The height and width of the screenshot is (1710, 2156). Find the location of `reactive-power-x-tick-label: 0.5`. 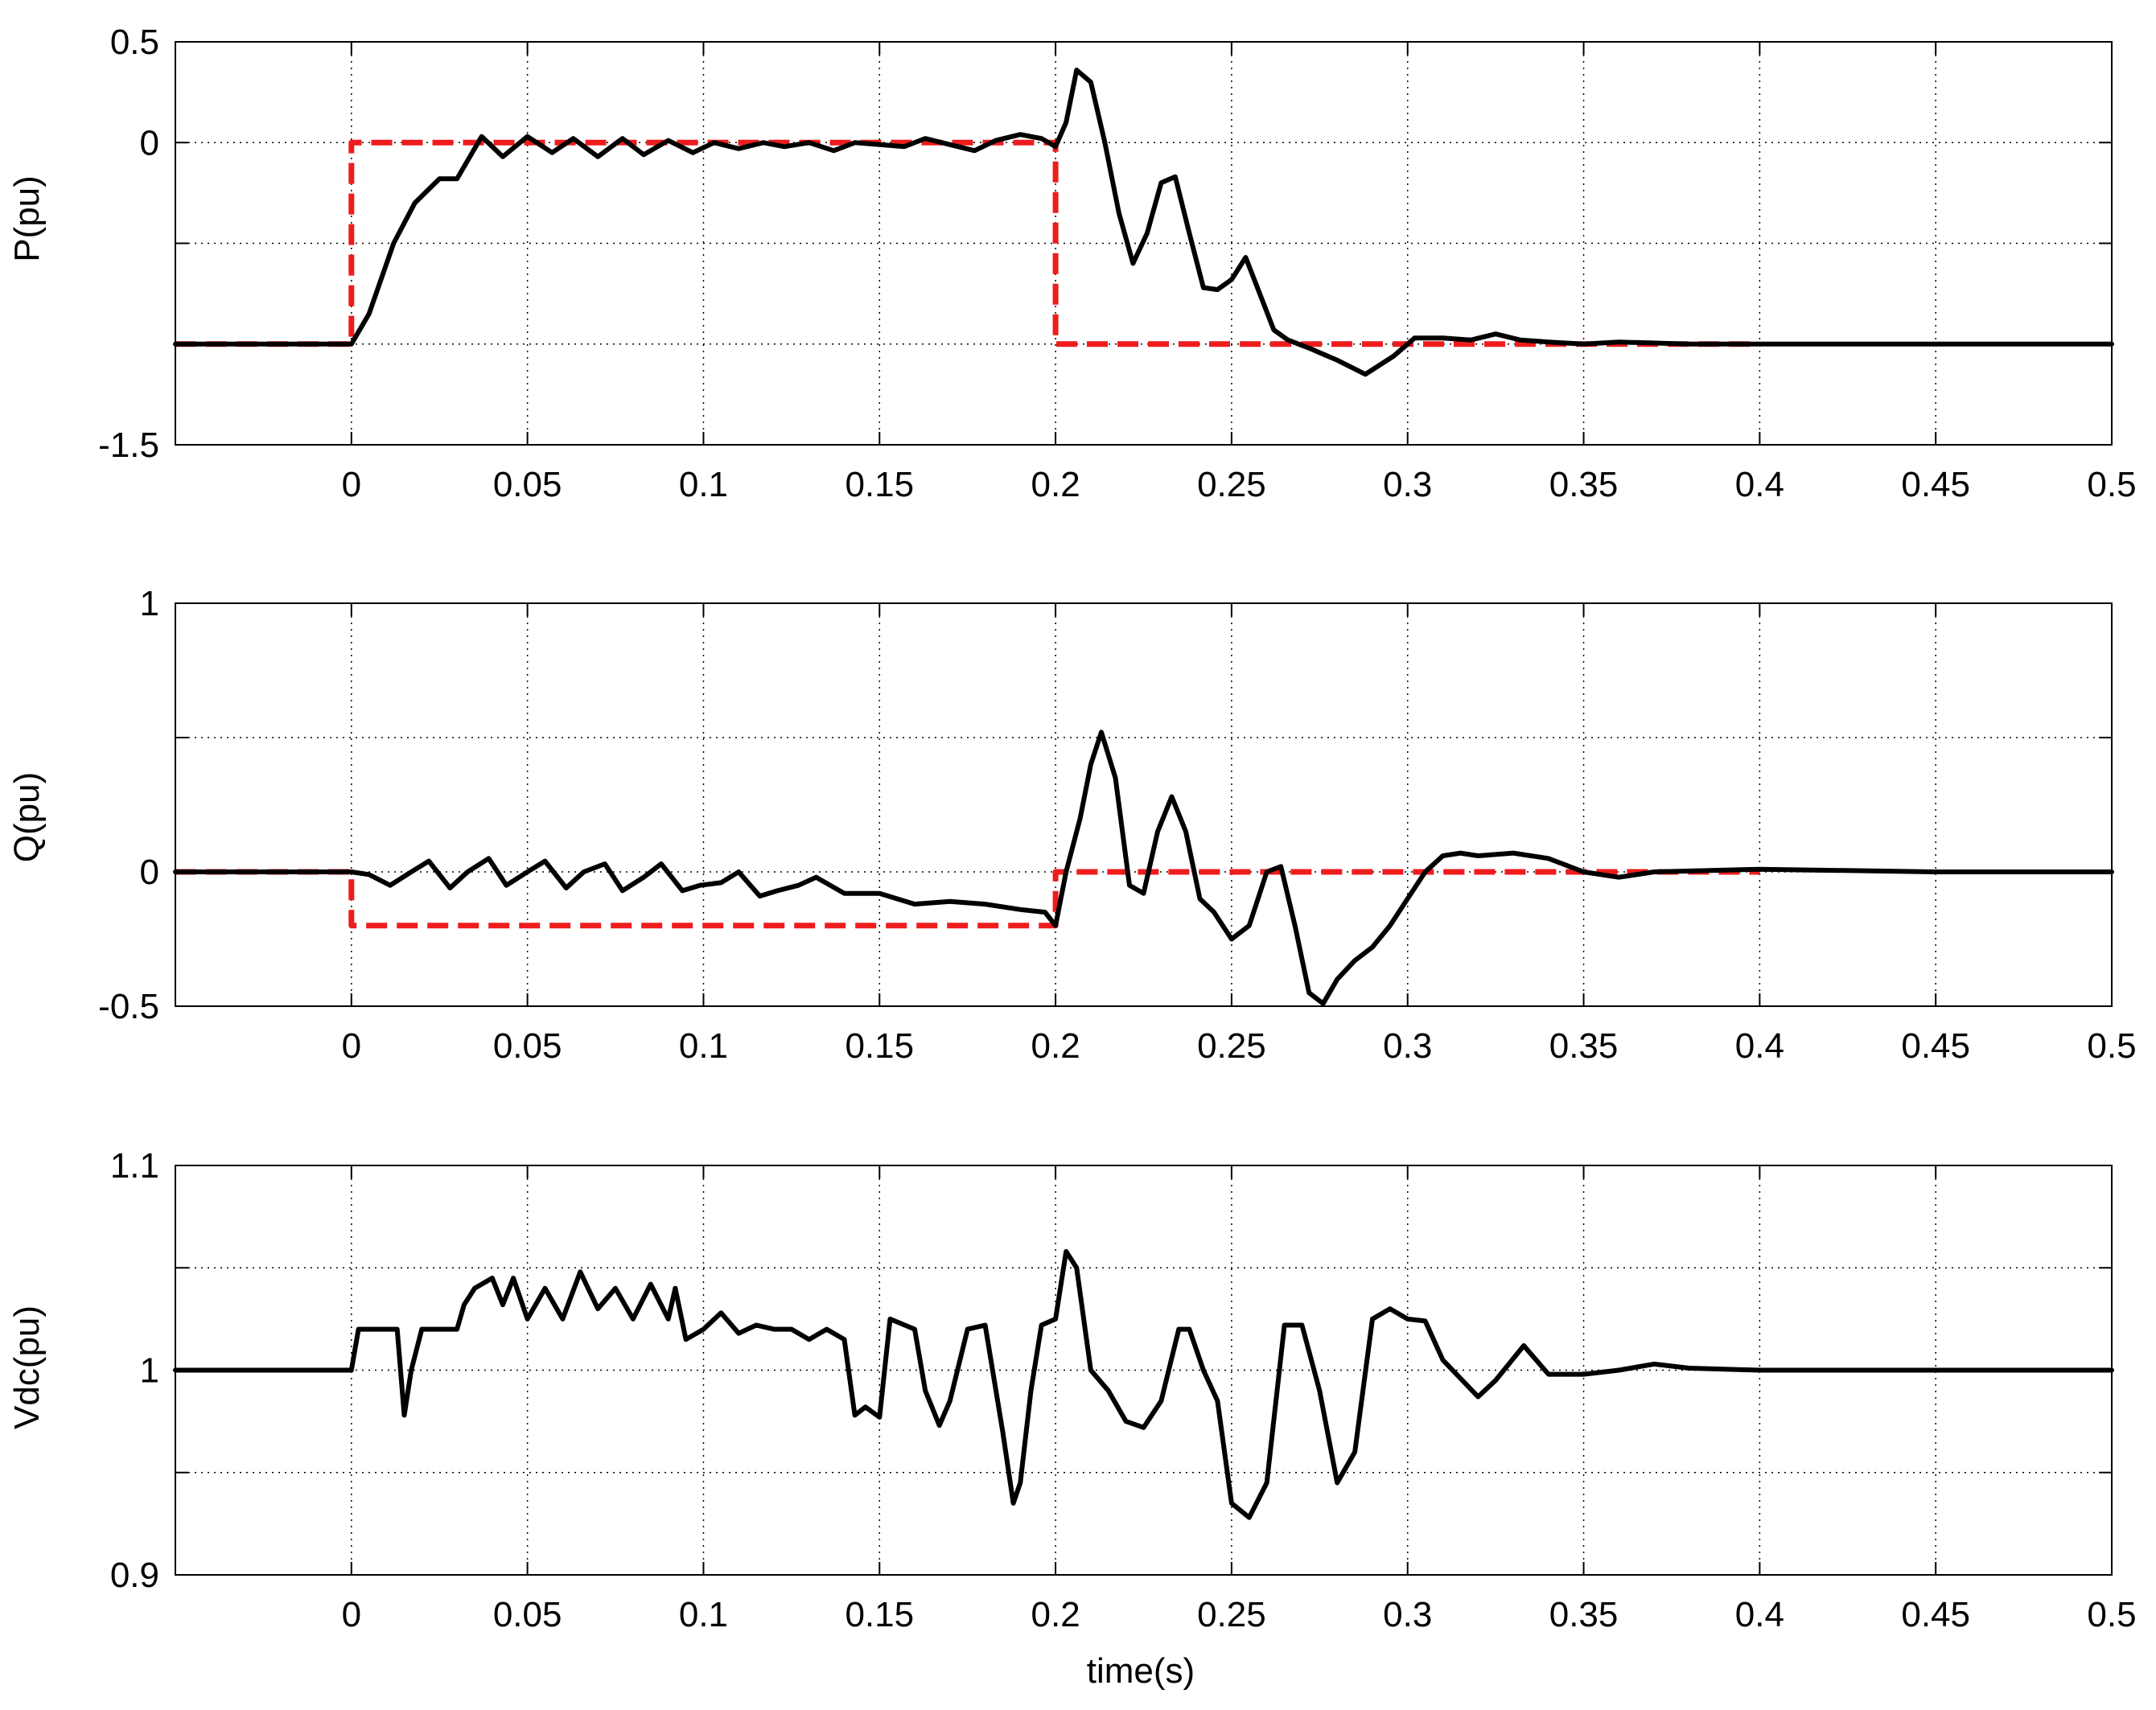

reactive-power-x-tick-label: 0.5 is located at coordinates (2111, 1046).